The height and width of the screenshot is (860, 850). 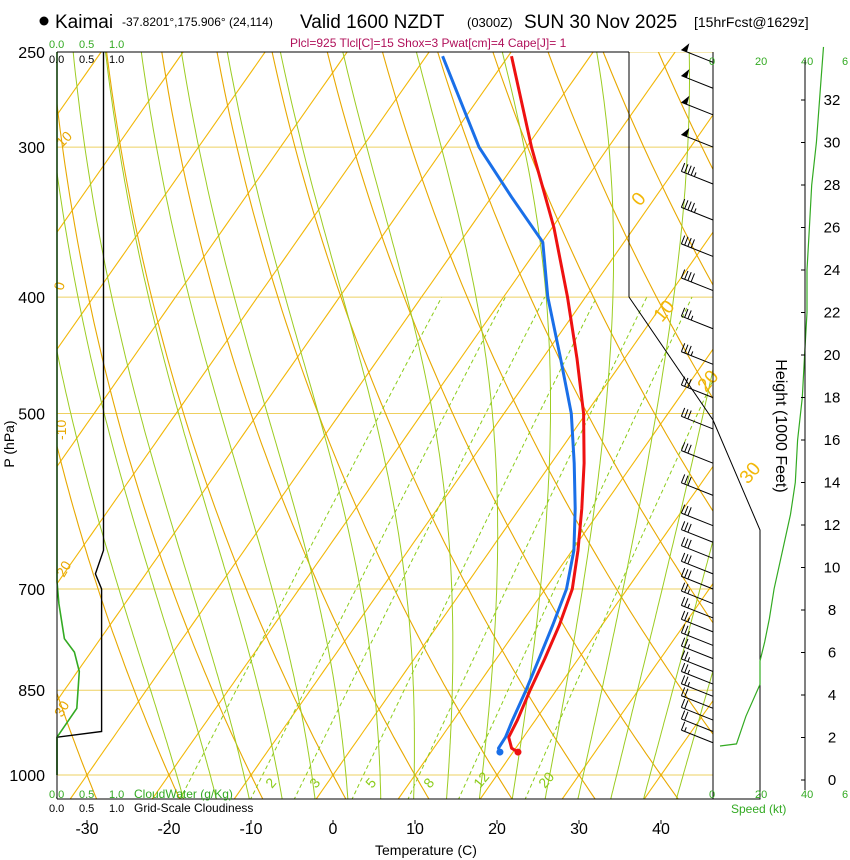 I want to click on cloudiness-tick-top: 0.5, so click(x=86, y=60).